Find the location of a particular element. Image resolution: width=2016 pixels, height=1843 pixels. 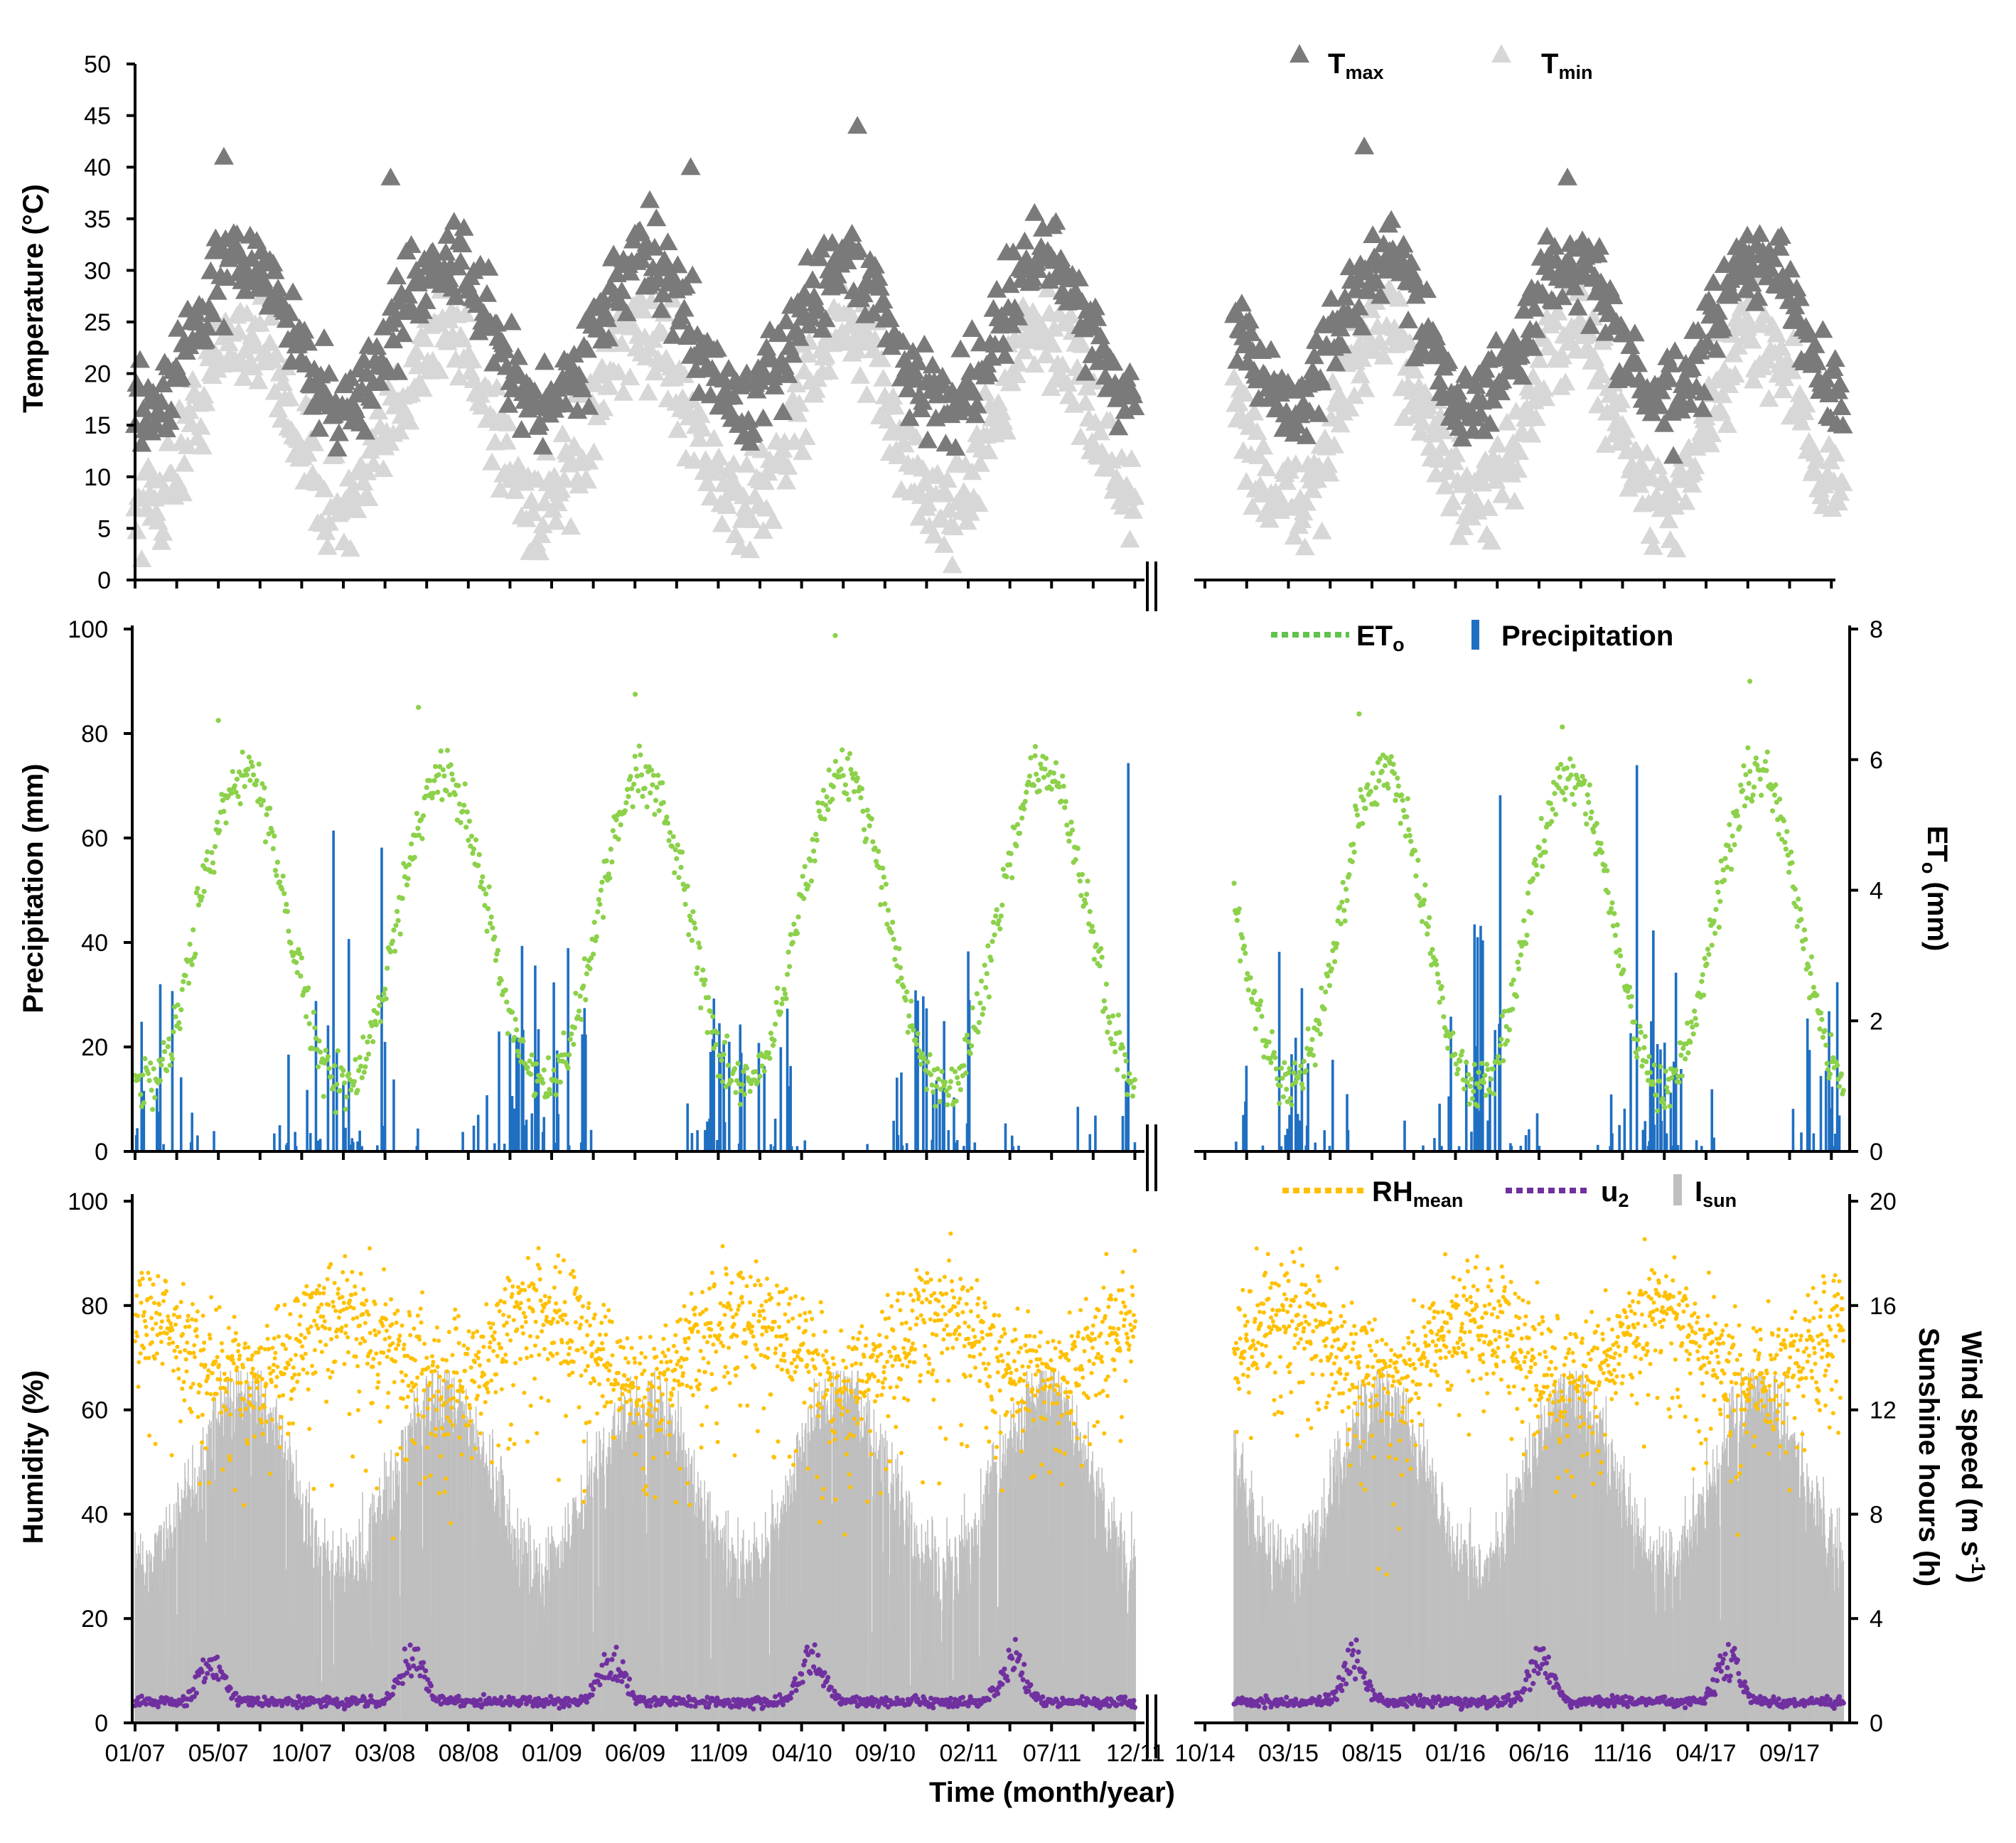

precipitation-y-tick-label: 80 is located at coordinates (94, 735).